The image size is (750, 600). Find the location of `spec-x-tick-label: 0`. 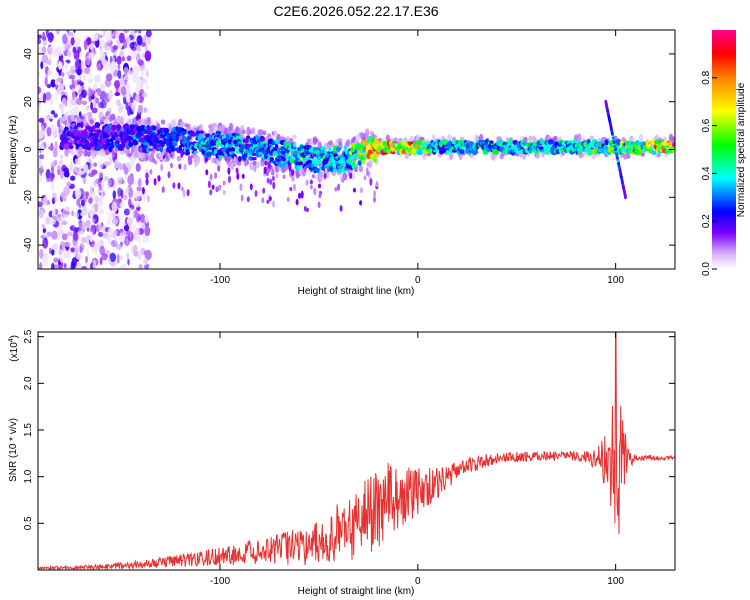

spec-x-tick-label: 0 is located at coordinates (418, 280).